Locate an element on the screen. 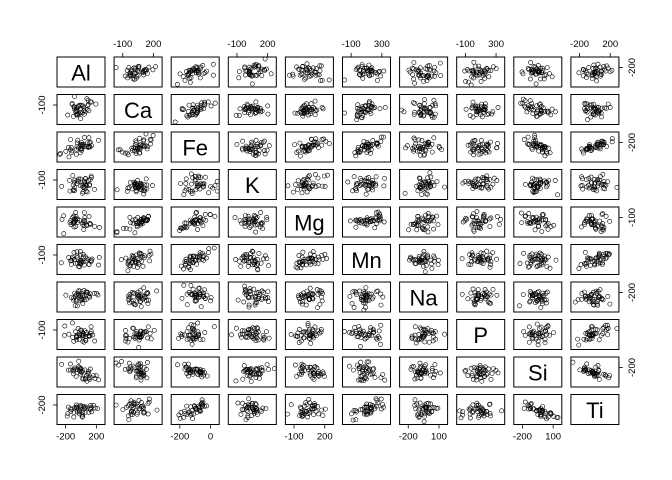 The height and width of the screenshot is (480, 672). points-Si-Ti is located at coordinates (591, 370).